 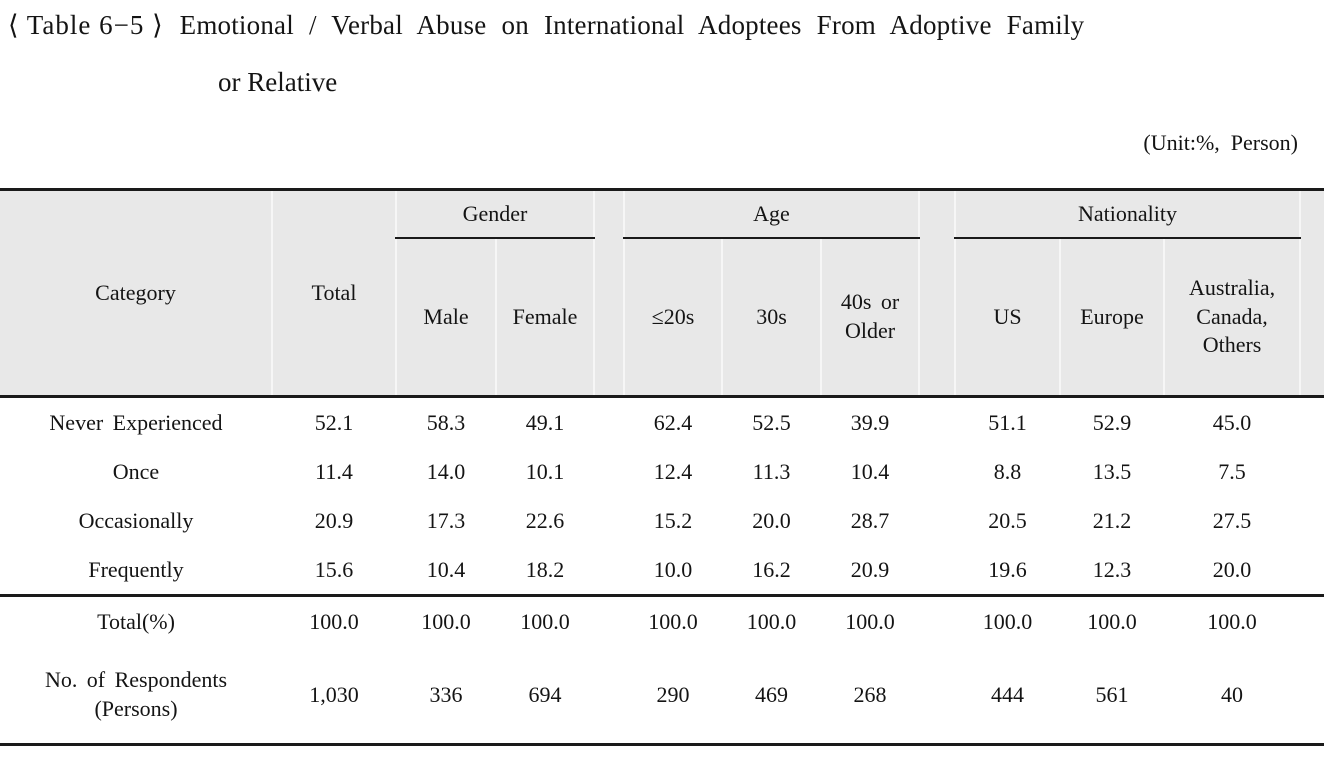 What do you see at coordinates (1232, 421) in the screenshot?
I see `data-cell: 45.0` at bounding box center [1232, 421].